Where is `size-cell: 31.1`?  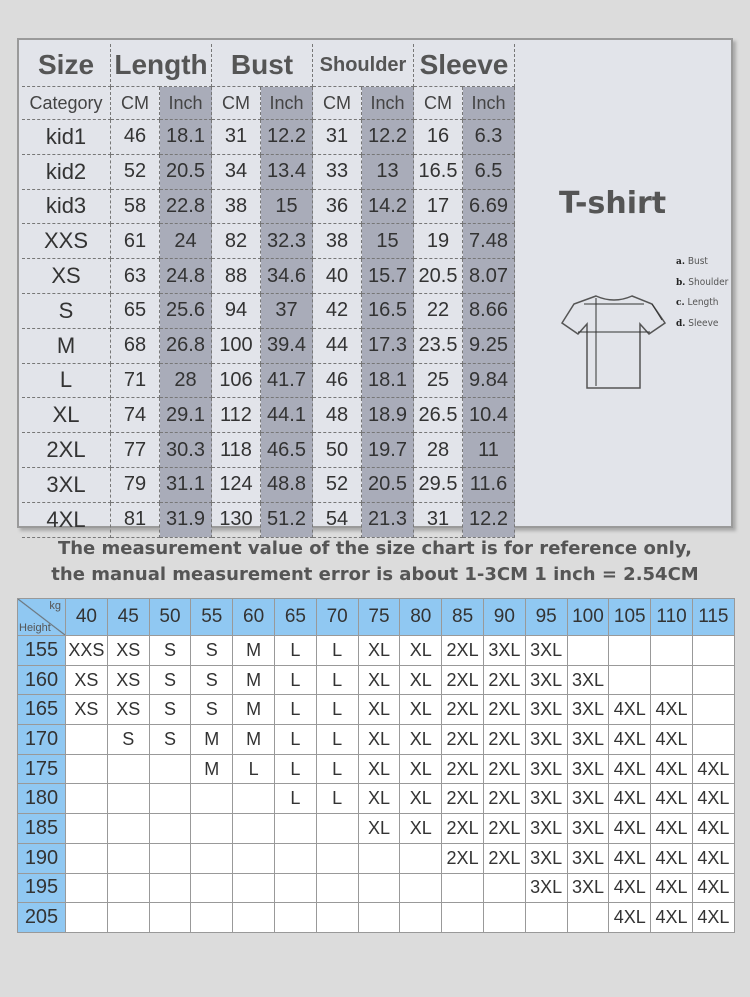
size-cell: 31.1 is located at coordinates (185, 484).